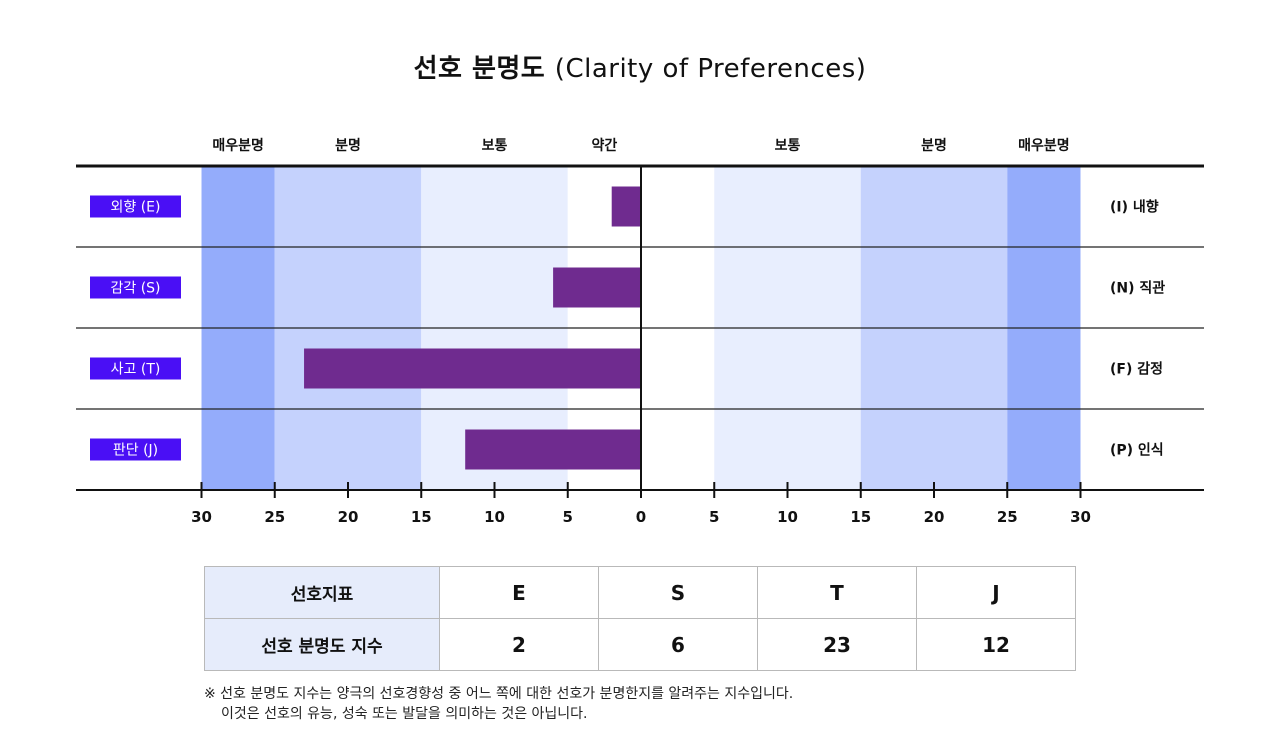 This screenshot has height=751, width=1280. What do you see at coordinates (404, 714) in the screenshot?
I see `footnote-line-2: 이것은 선호의 유능, 성숙 또는 발달을 의미하는 것은 아닙니다.` at bounding box center [404, 714].